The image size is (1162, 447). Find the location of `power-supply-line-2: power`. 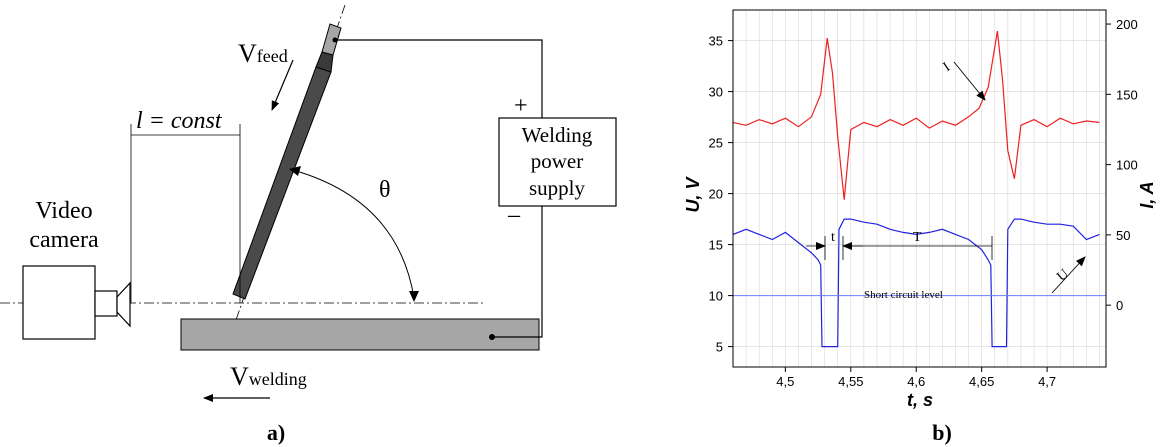

power-supply-line-2: power is located at coordinates (557, 161).